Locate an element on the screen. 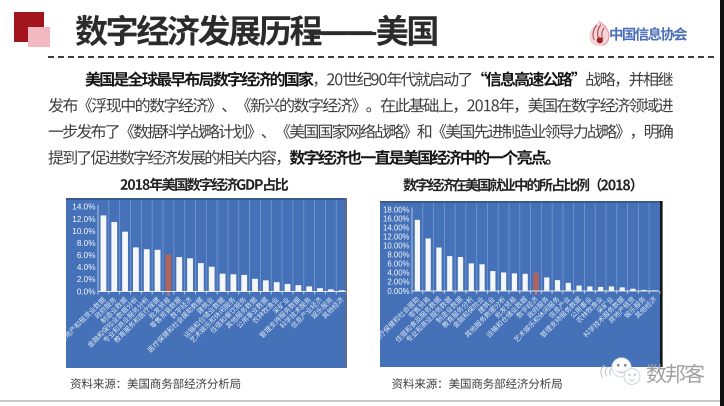 Image resolution: width=724 pixels, height=406 pixels. svg-text: 8.00% is located at coordinates (398, 255).